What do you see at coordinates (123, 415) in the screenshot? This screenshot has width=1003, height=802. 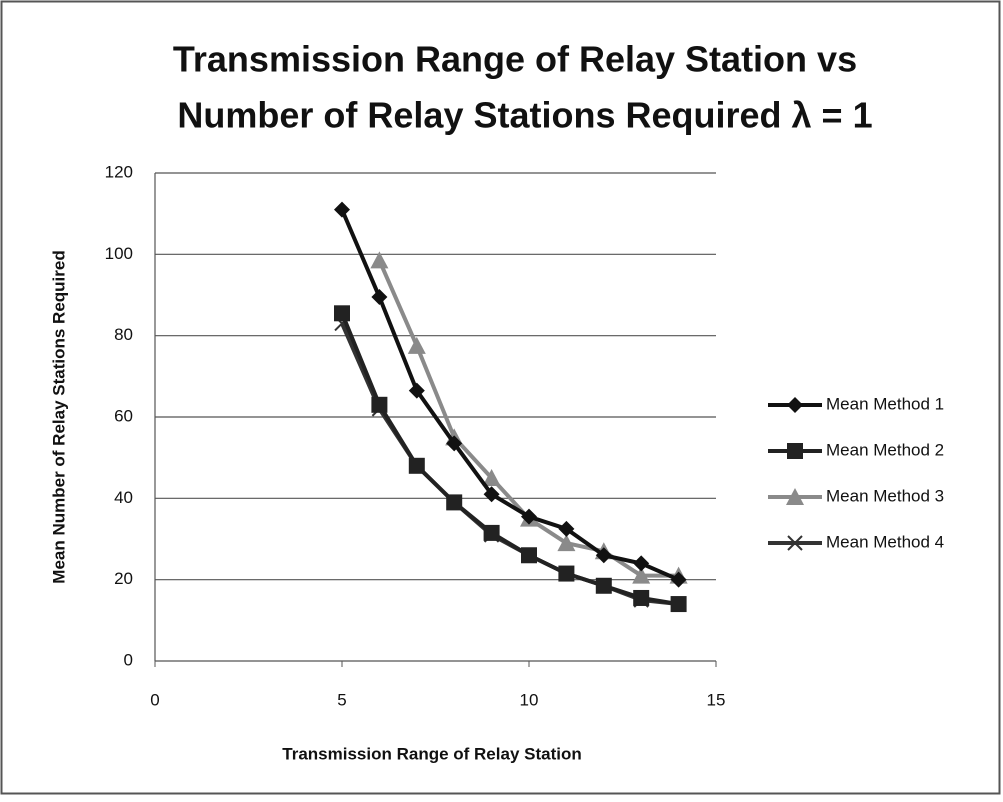 I see `y-tick-label: 60` at bounding box center [123, 415].